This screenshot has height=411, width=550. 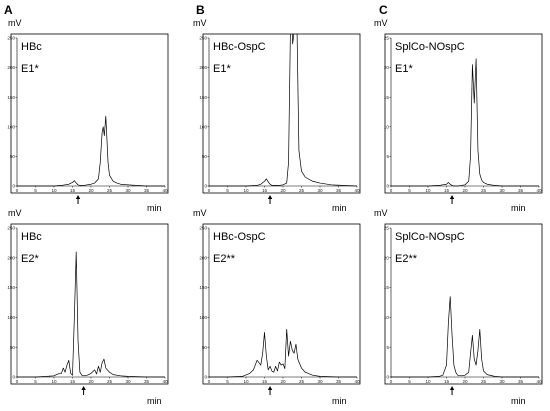 What do you see at coordinates (11, 287) in the screenshot?
I see `y-tick-label: 150` at bounding box center [11, 287].